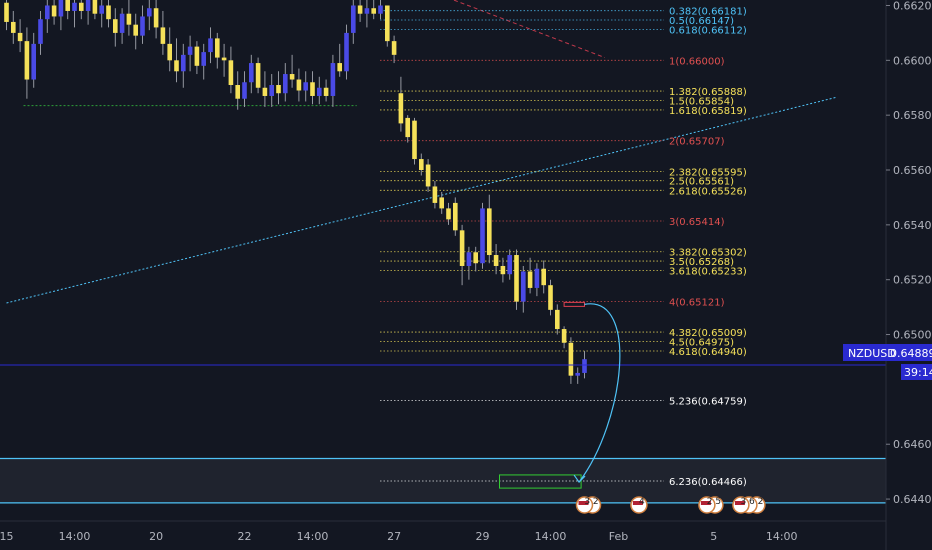 The height and width of the screenshot is (550, 932). I want to click on arrow-head, so click(579, 478).